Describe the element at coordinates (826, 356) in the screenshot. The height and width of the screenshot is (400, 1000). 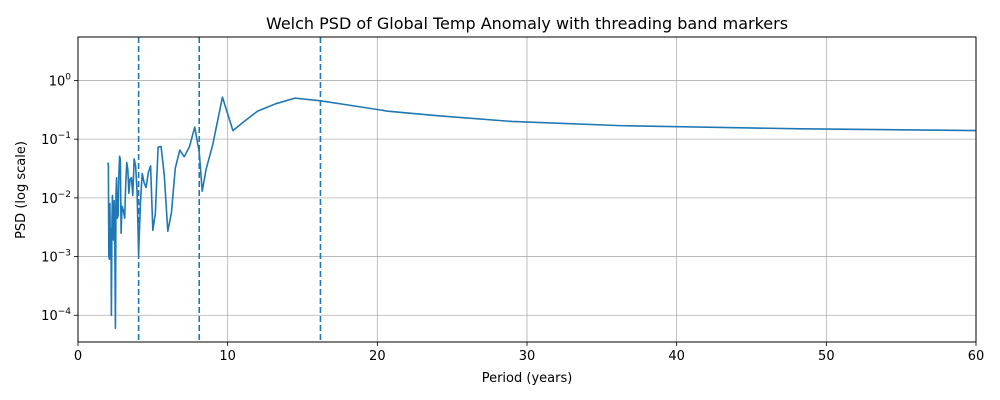
I see `x-tick-label: 50` at that location.